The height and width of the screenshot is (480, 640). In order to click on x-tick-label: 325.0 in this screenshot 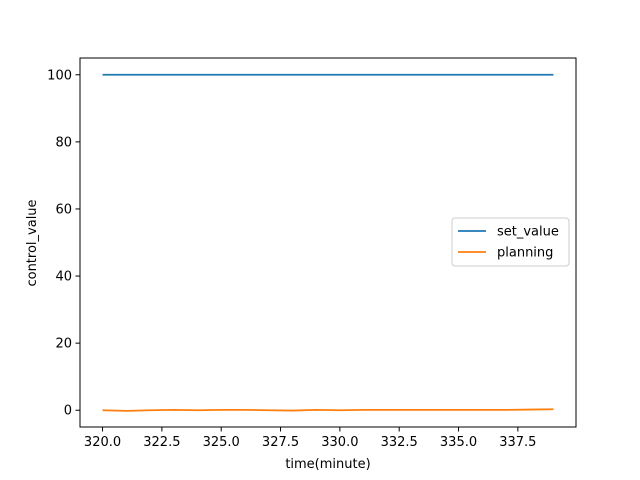, I will do `click(221, 442)`.